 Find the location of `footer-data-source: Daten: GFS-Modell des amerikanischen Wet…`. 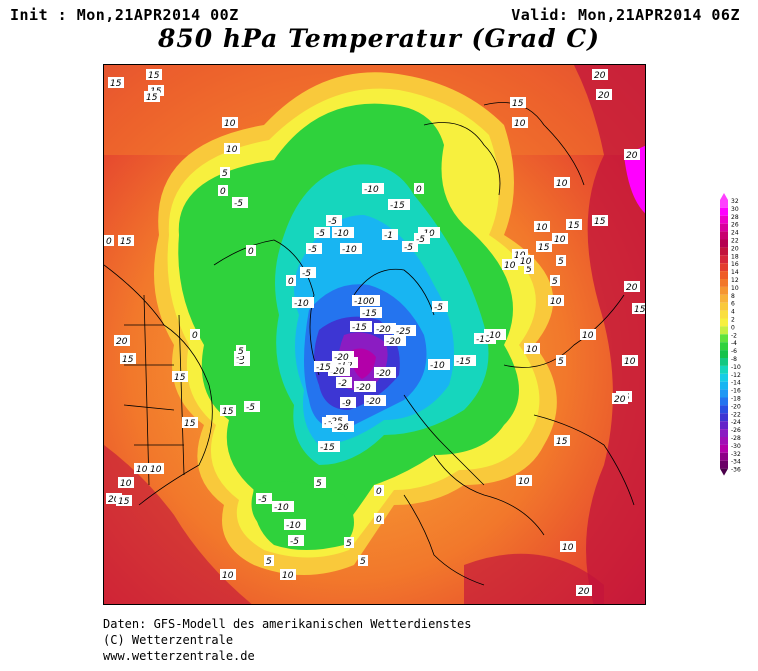

footer-data-source: Daten: GFS-Modell des amerikanischen Wet… is located at coordinates (287, 624).